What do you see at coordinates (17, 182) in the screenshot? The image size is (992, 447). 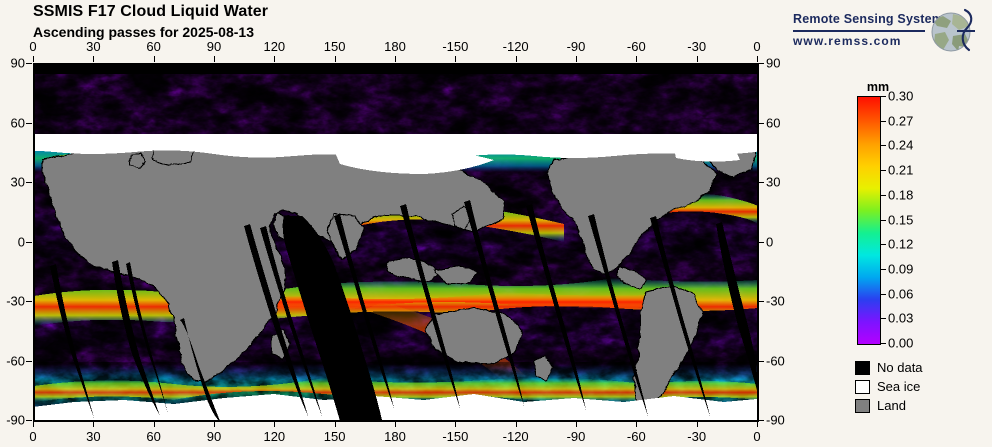 I see `lat-axis-label-left: 30` at bounding box center [17, 182].